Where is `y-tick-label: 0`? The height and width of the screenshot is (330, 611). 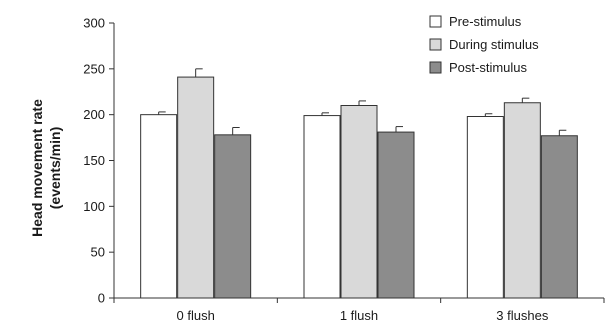
y-tick-label: 0 is located at coordinates (101, 298).